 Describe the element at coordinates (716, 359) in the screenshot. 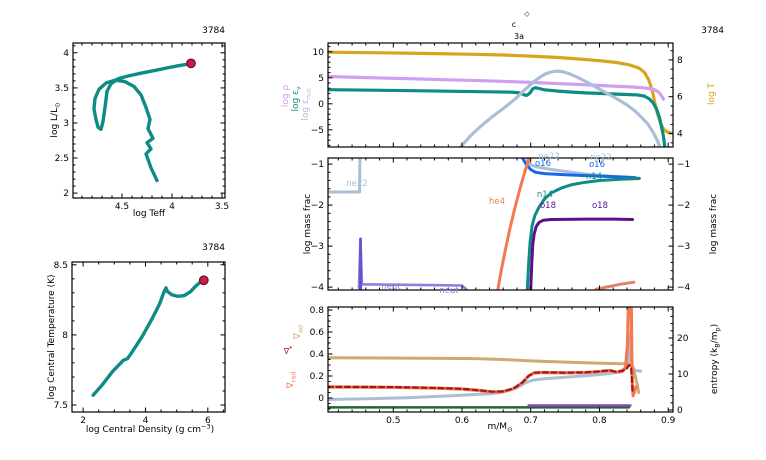

I see `y-axis-title-entropy: entropy (kB/mp)` at that location.